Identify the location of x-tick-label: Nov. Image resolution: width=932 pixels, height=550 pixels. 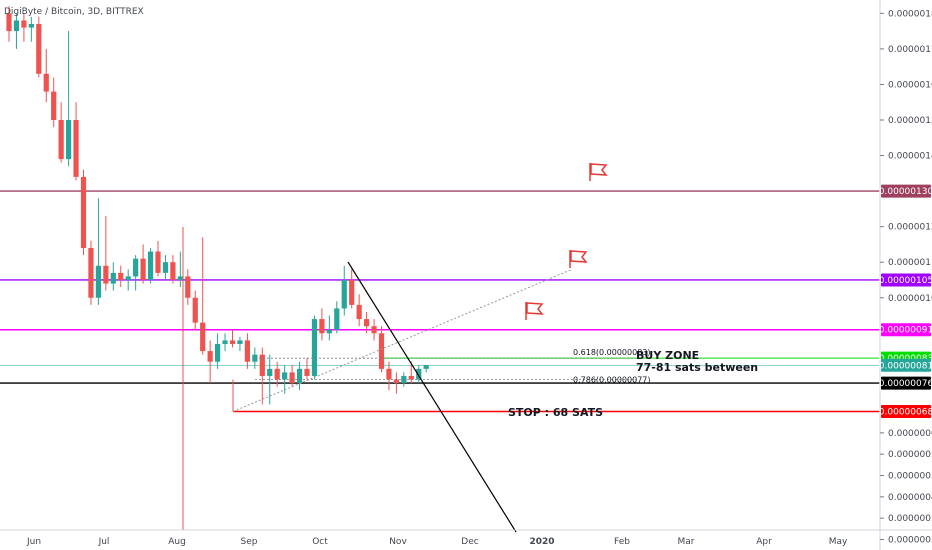
(398, 542).